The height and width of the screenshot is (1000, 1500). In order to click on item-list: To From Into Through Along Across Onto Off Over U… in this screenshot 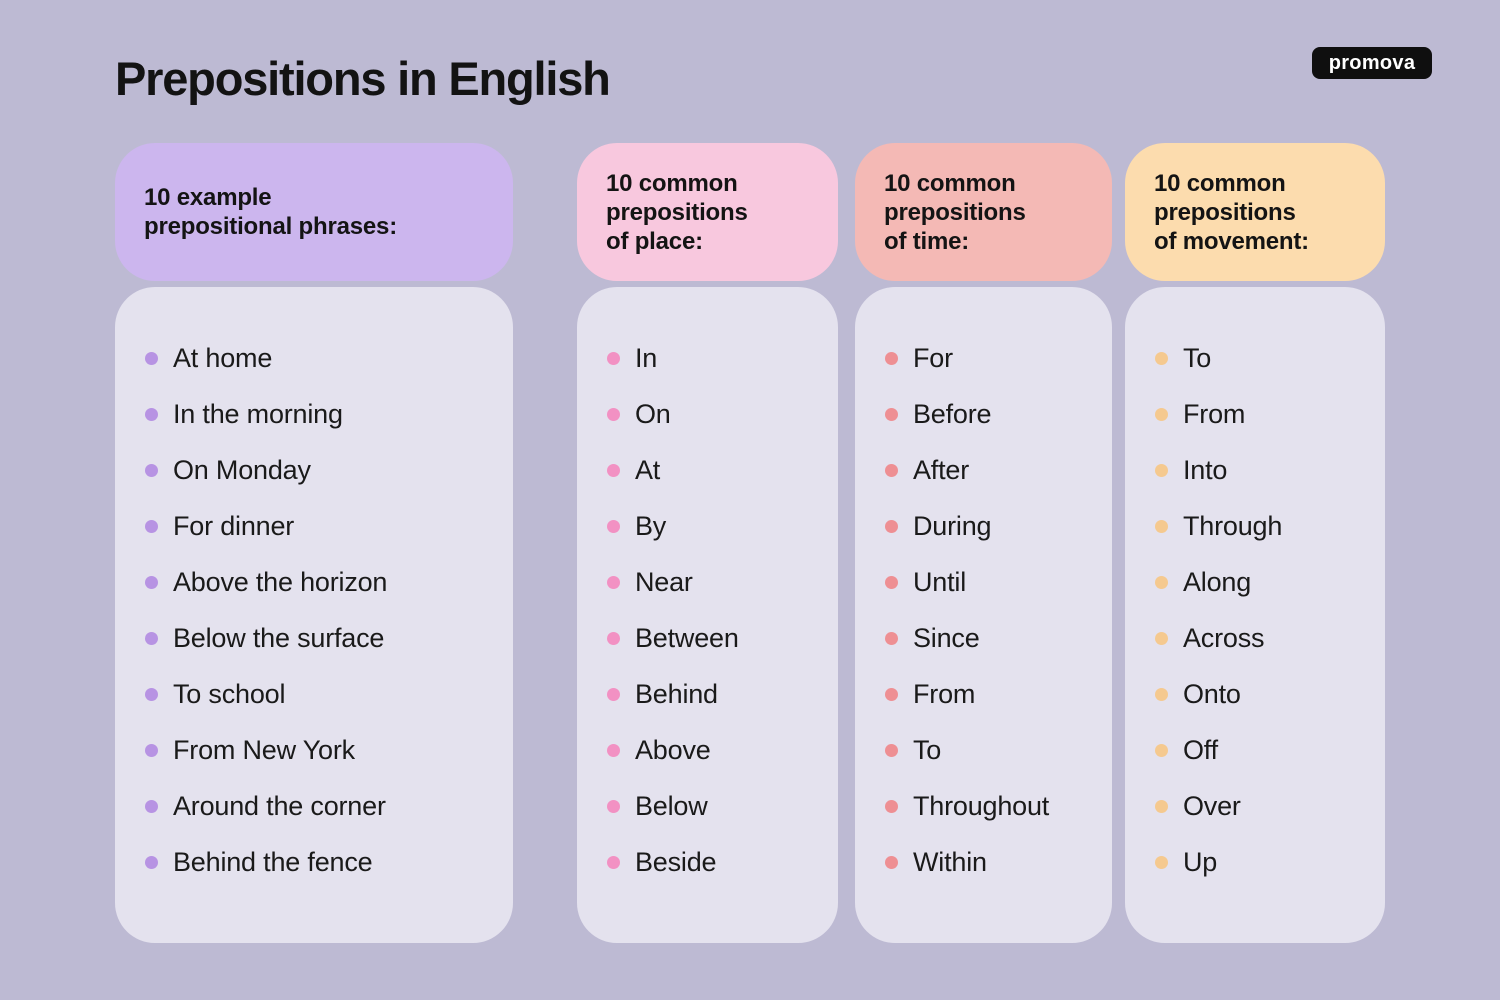, I will do `click(1255, 588)`.